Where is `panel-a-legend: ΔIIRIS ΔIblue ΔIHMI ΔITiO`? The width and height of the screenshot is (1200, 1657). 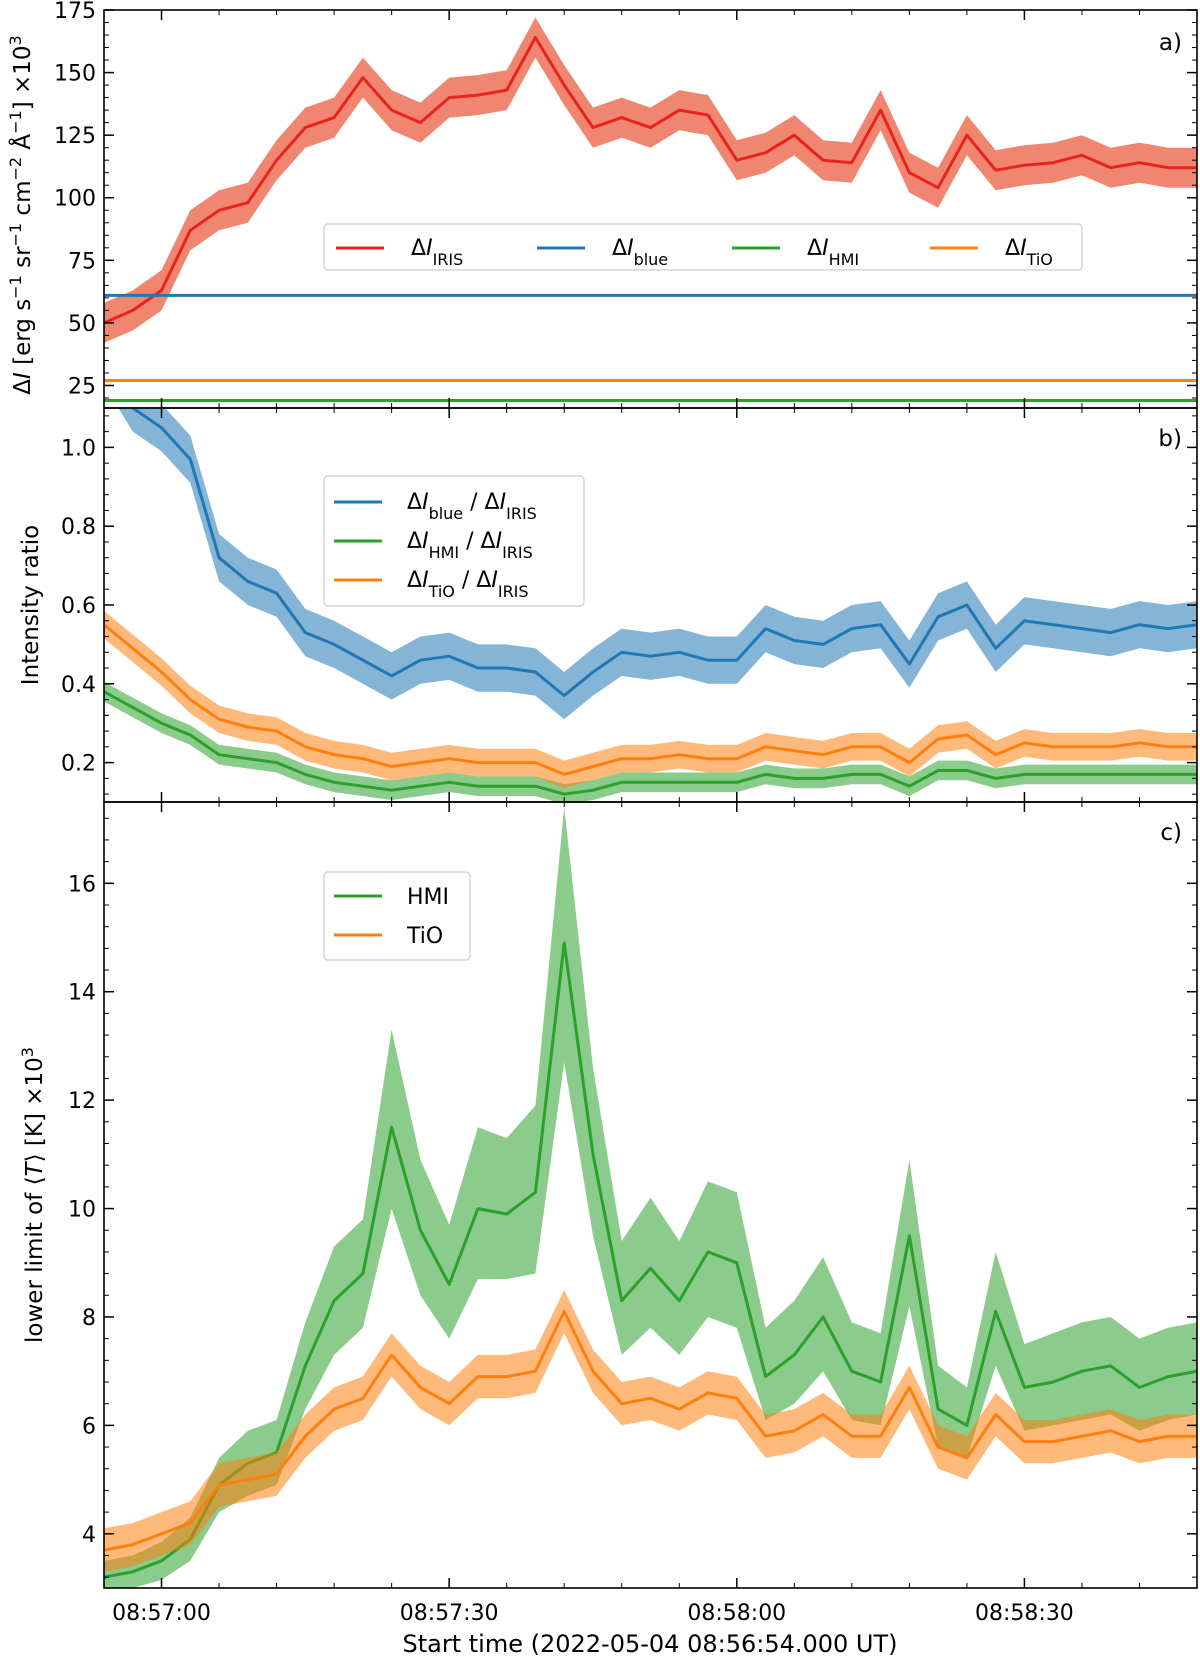 panel-a-legend: ΔIIRIS ΔIblue ΔIHMI ΔITiO is located at coordinates (703, 247).